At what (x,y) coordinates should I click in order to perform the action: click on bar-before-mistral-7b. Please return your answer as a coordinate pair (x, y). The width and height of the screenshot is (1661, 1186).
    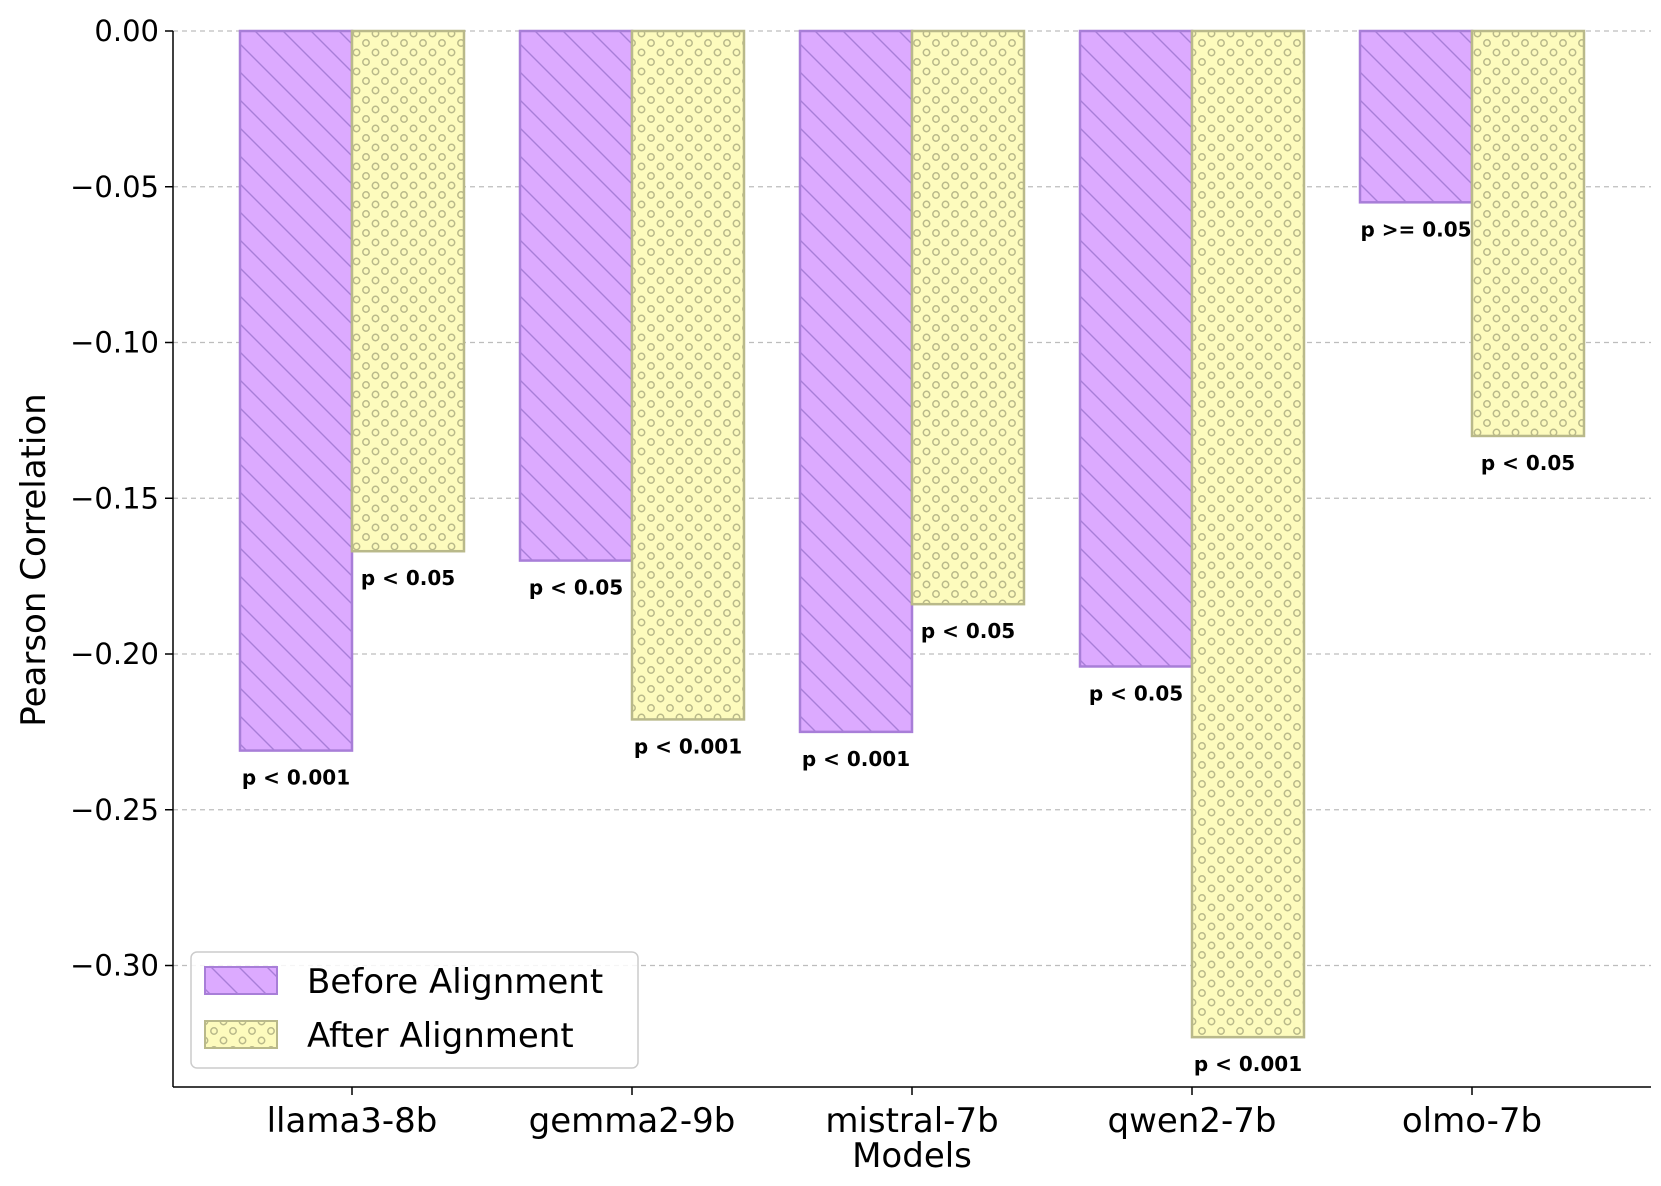
    Looking at the image, I should click on (856, 381).